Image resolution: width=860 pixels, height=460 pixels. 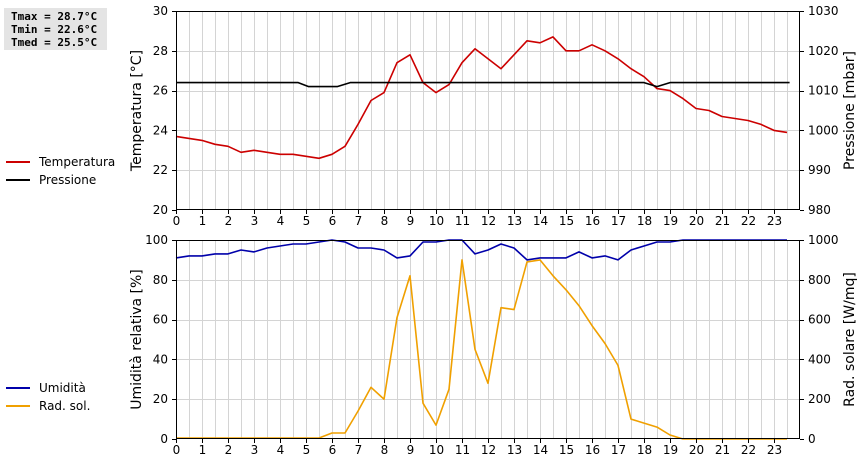 What do you see at coordinates (819, 320) in the screenshot?
I see `y2-tick-label: 600` at bounding box center [819, 320].